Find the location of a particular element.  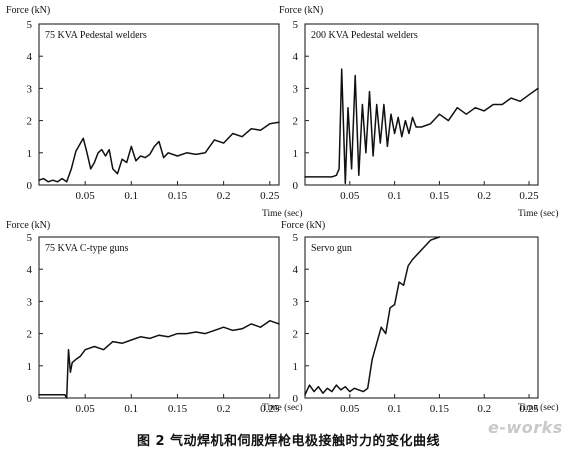

panel-title: 75 KVA Pedestal welders is located at coordinates (96, 35).